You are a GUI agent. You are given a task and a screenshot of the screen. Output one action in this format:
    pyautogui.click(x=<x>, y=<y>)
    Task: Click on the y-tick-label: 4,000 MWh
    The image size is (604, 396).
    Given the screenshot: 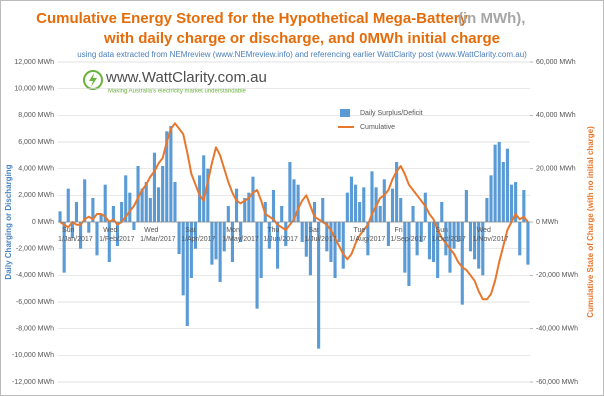 What is the action you would take?
    pyautogui.click(x=36, y=169)
    